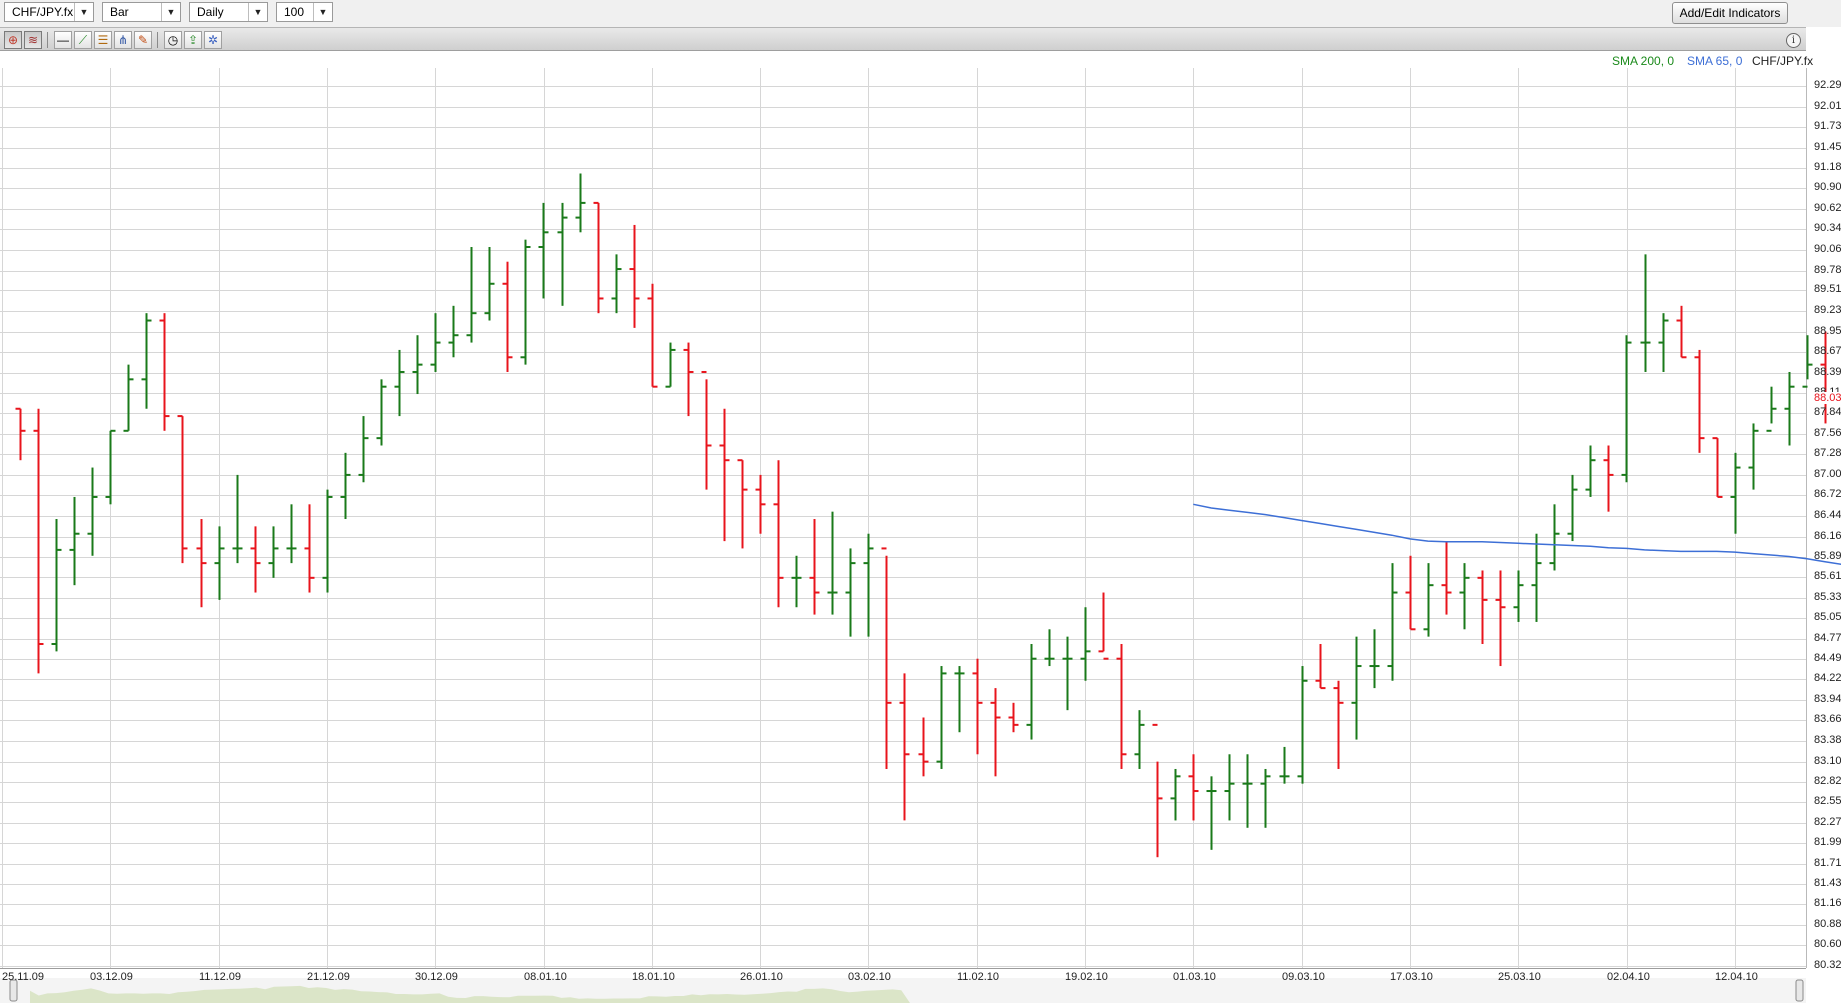 This screenshot has height=1003, width=1841. Describe the element at coordinates (220, 977) in the screenshot. I see `x-tick-label: 11.12.09` at that location.